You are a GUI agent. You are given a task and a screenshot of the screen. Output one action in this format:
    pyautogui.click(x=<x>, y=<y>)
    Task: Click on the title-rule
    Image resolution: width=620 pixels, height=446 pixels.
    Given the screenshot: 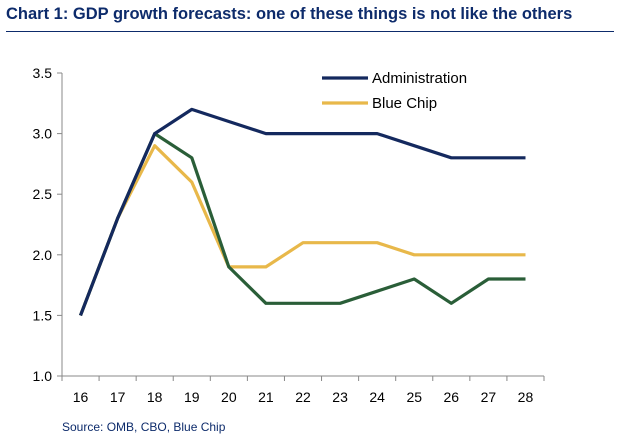 What is the action you would take?
    pyautogui.click(x=310, y=31)
    